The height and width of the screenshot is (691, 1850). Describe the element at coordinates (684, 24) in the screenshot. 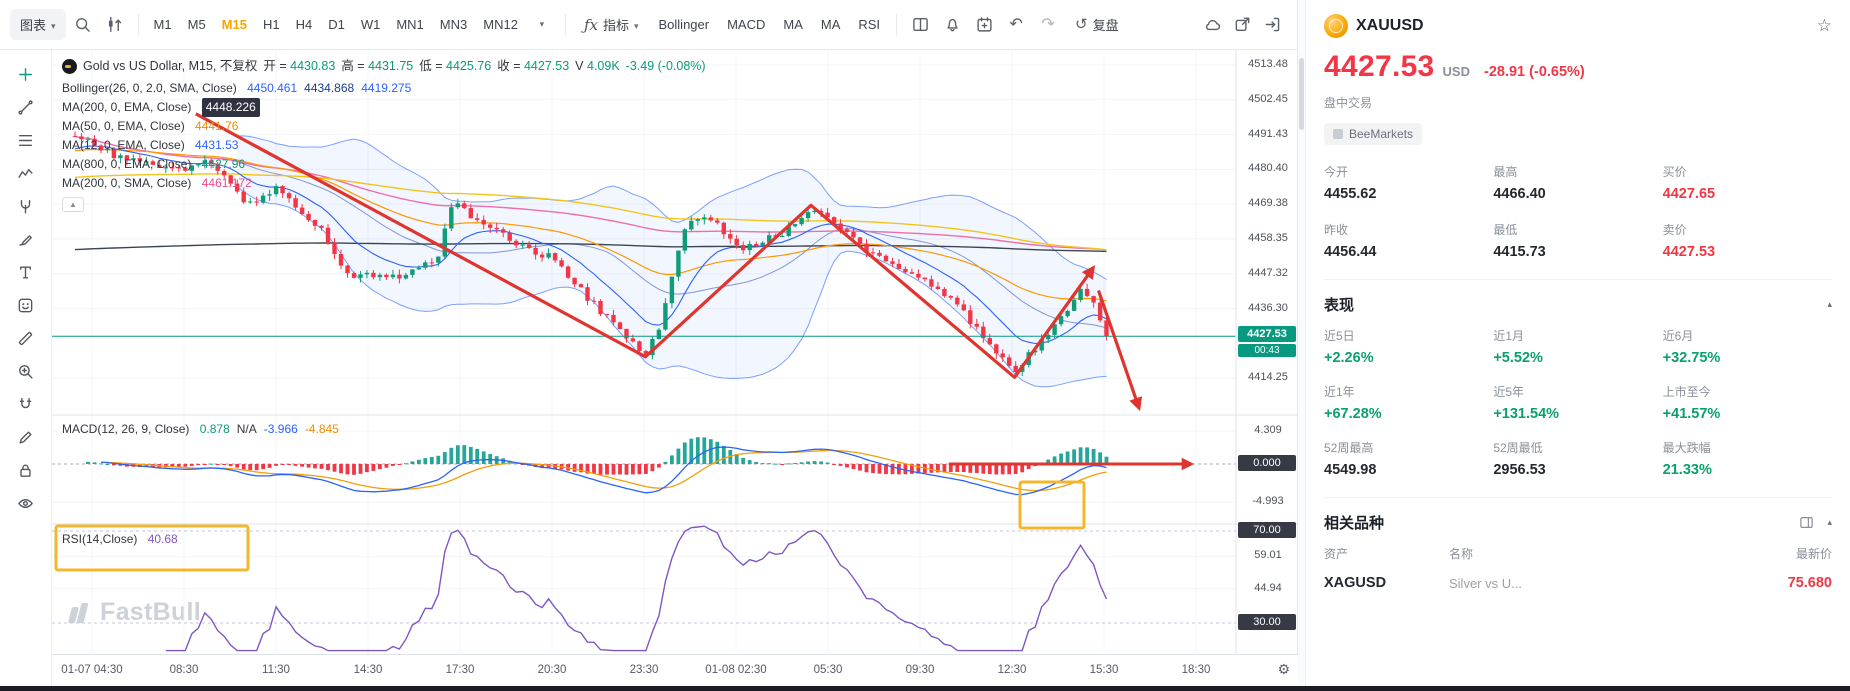

I see `indicator-bollinger: Bollinger` at that location.